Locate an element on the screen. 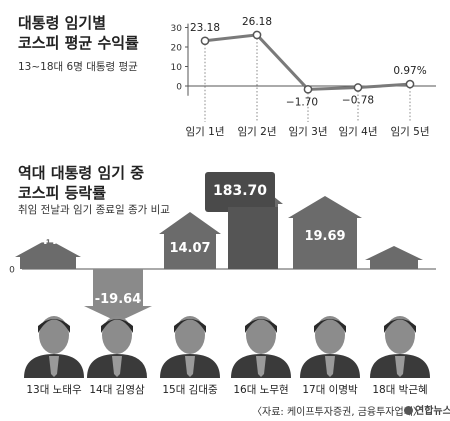  bar-highlight-inner is located at coordinates (253, 238).